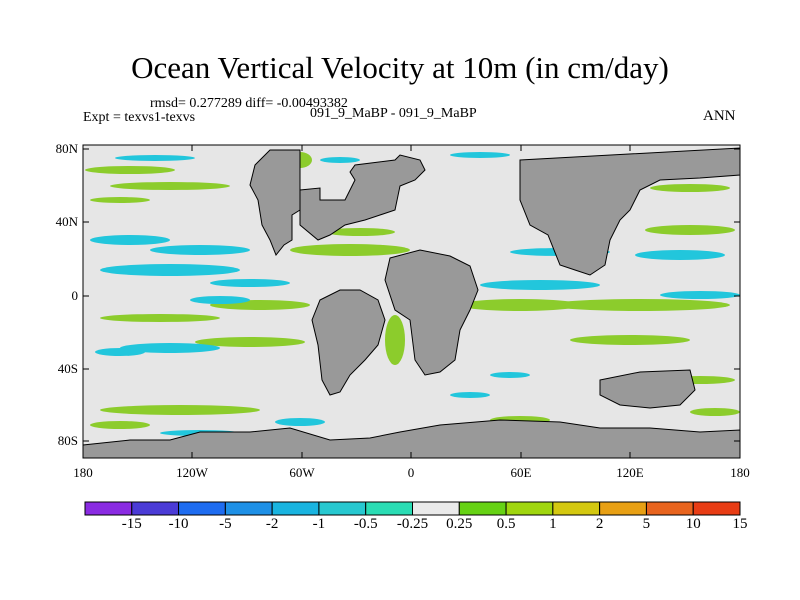 Image resolution: width=800 pixels, height=600 pixels. Describe the element at coordinates (647, 389) in the screenshot. I see `australia` at that location.